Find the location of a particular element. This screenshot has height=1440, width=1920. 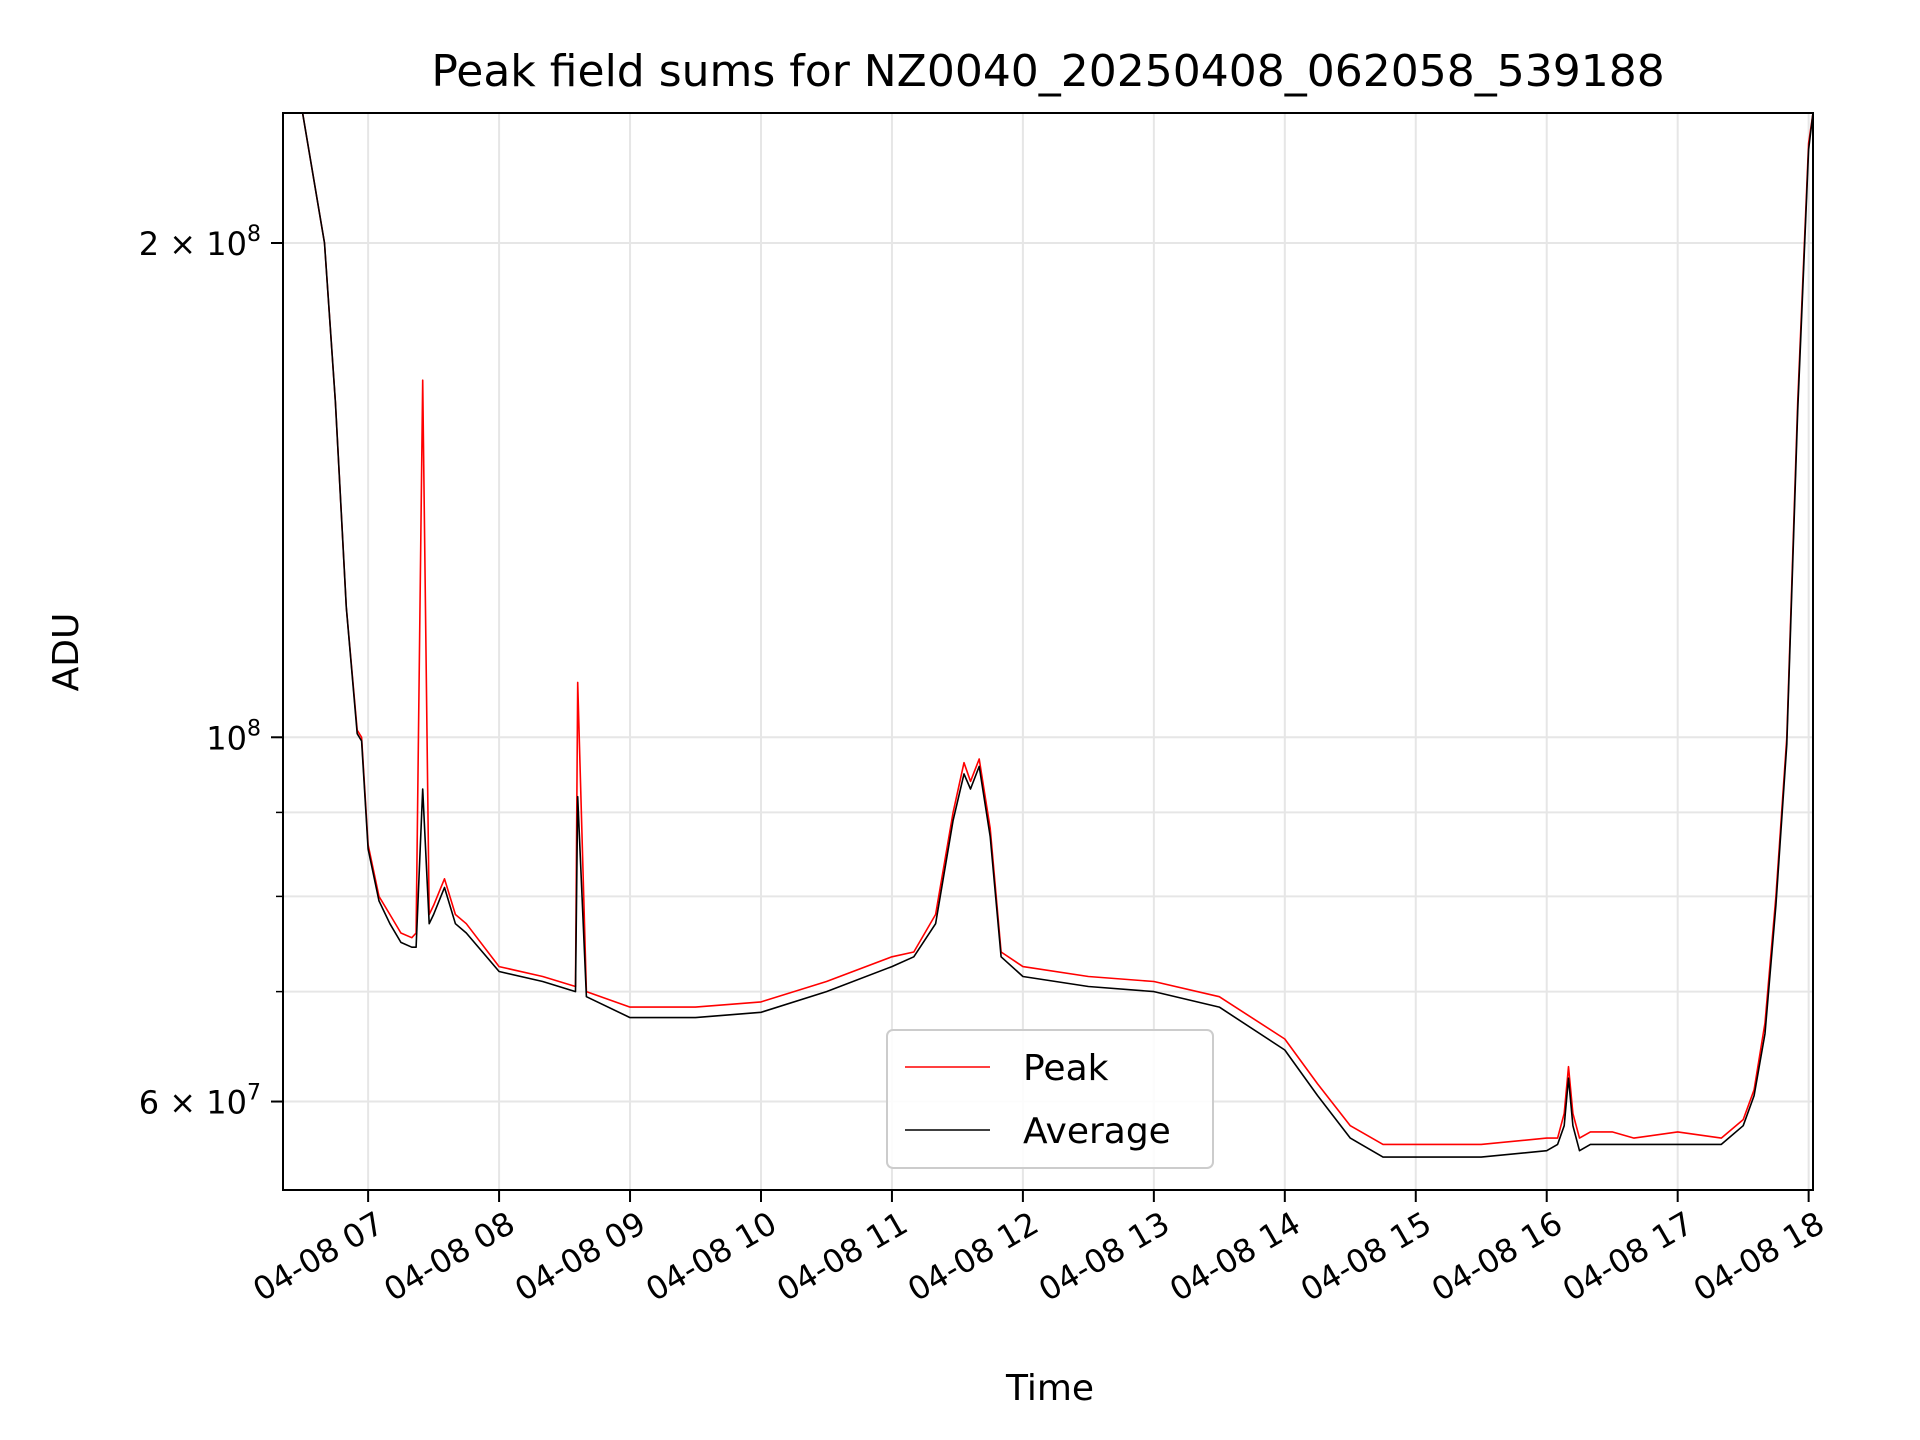

x-axis-label: Time is located at coordinates (1049, 1388).